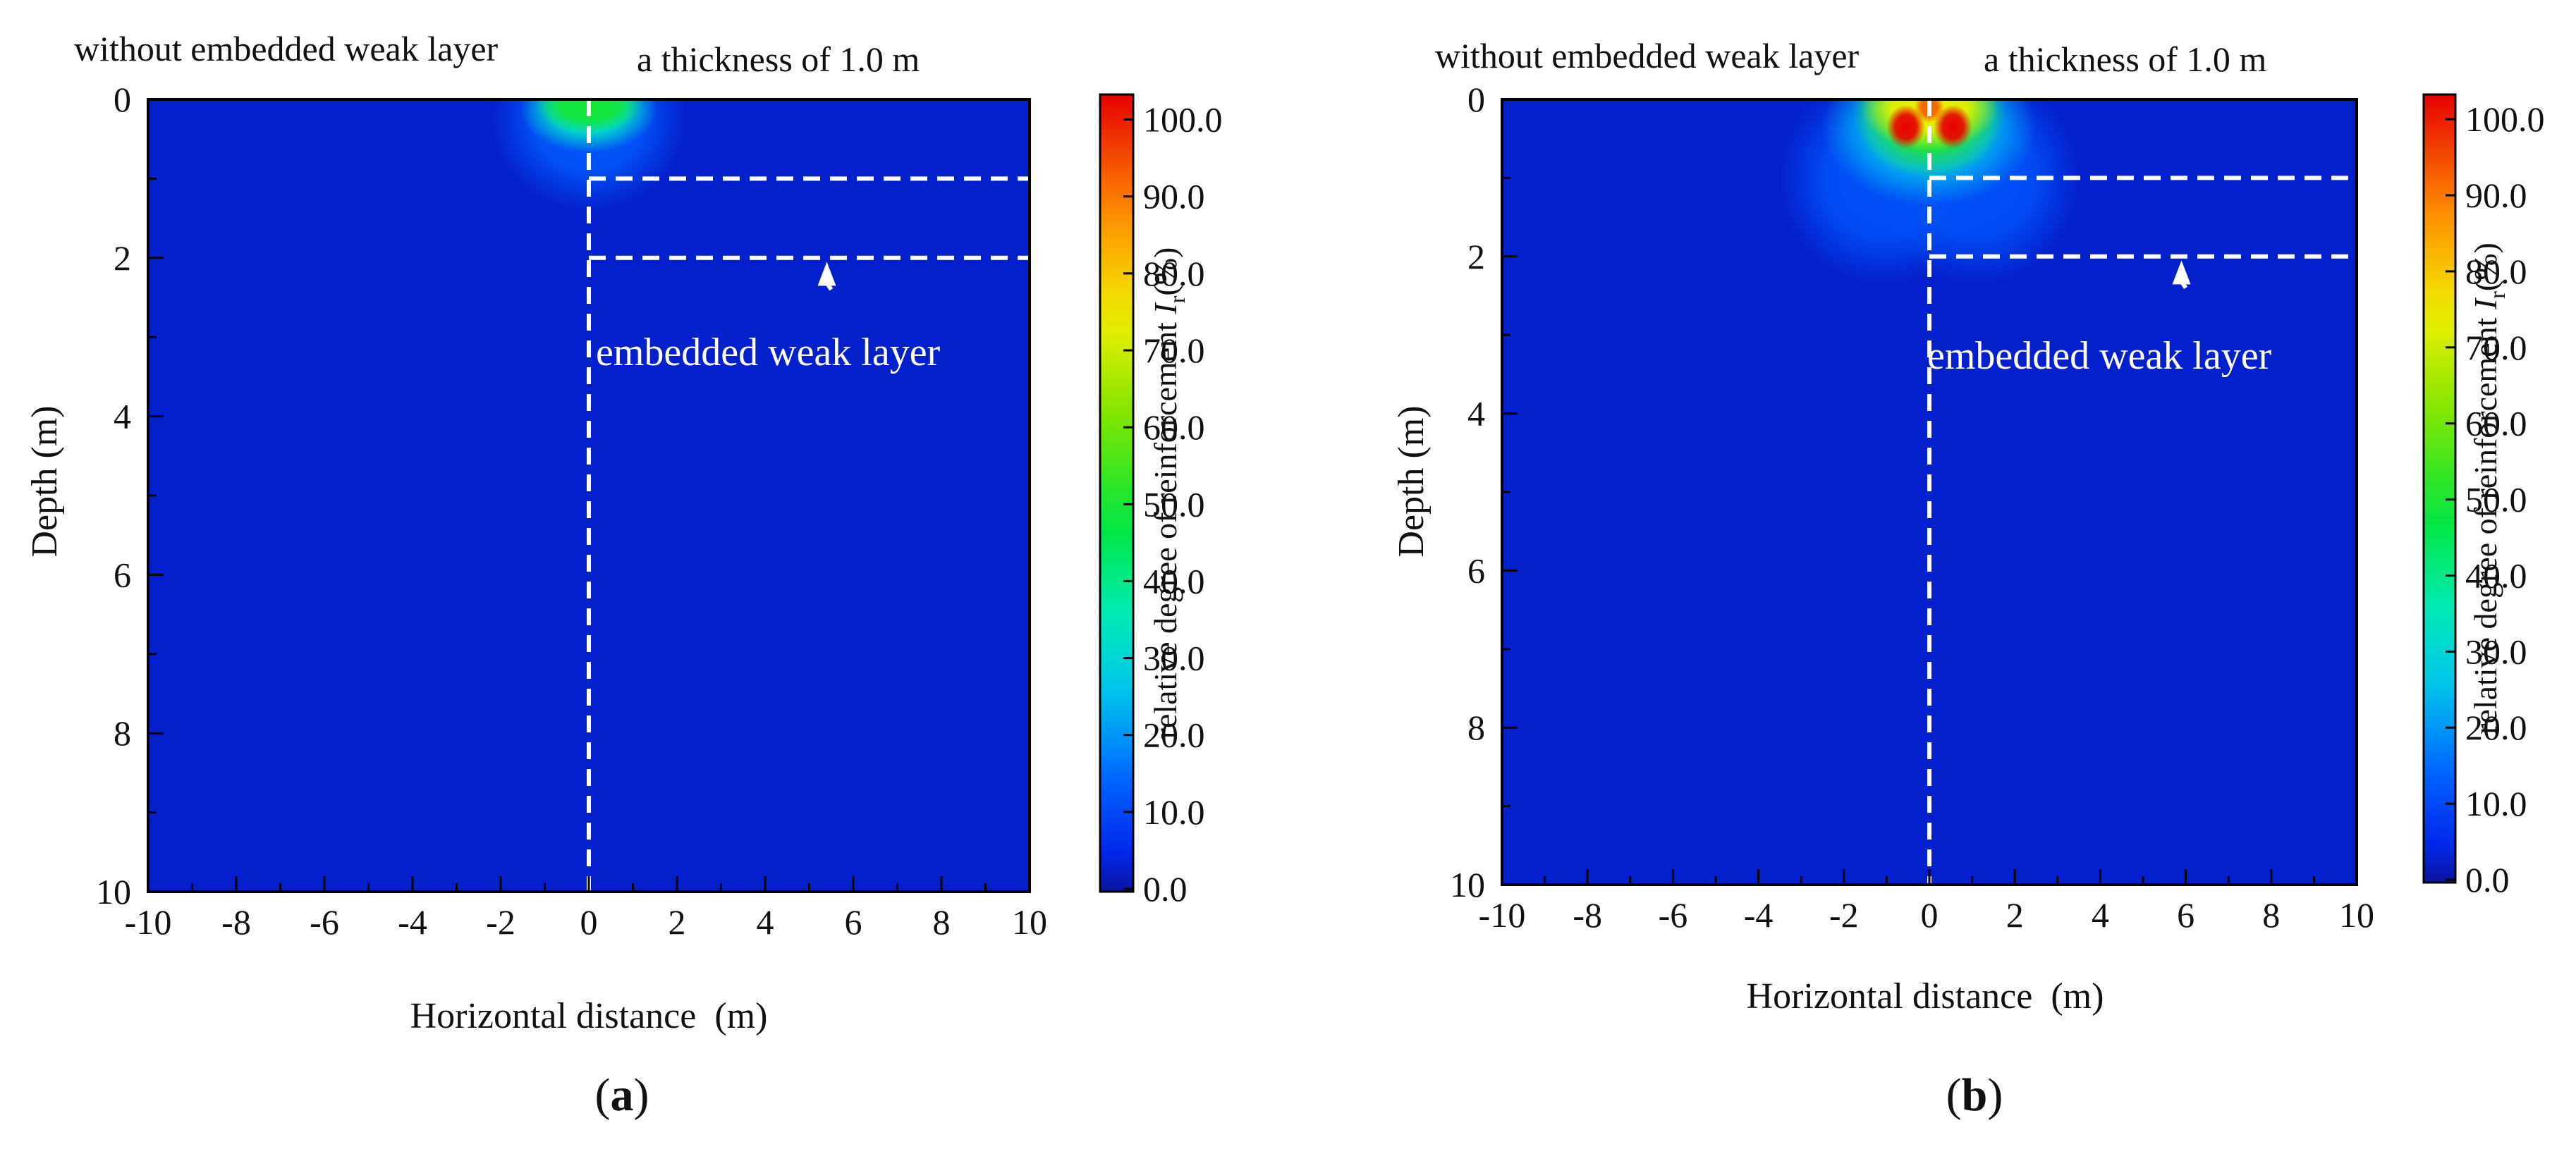 Image resolution: width=2576 pixels, height=1149 pixels. Describe the element at coordinates (2485, 522) in the screenshot. I see `colorbar-label-text: relative degree of reinforcement` at that location.